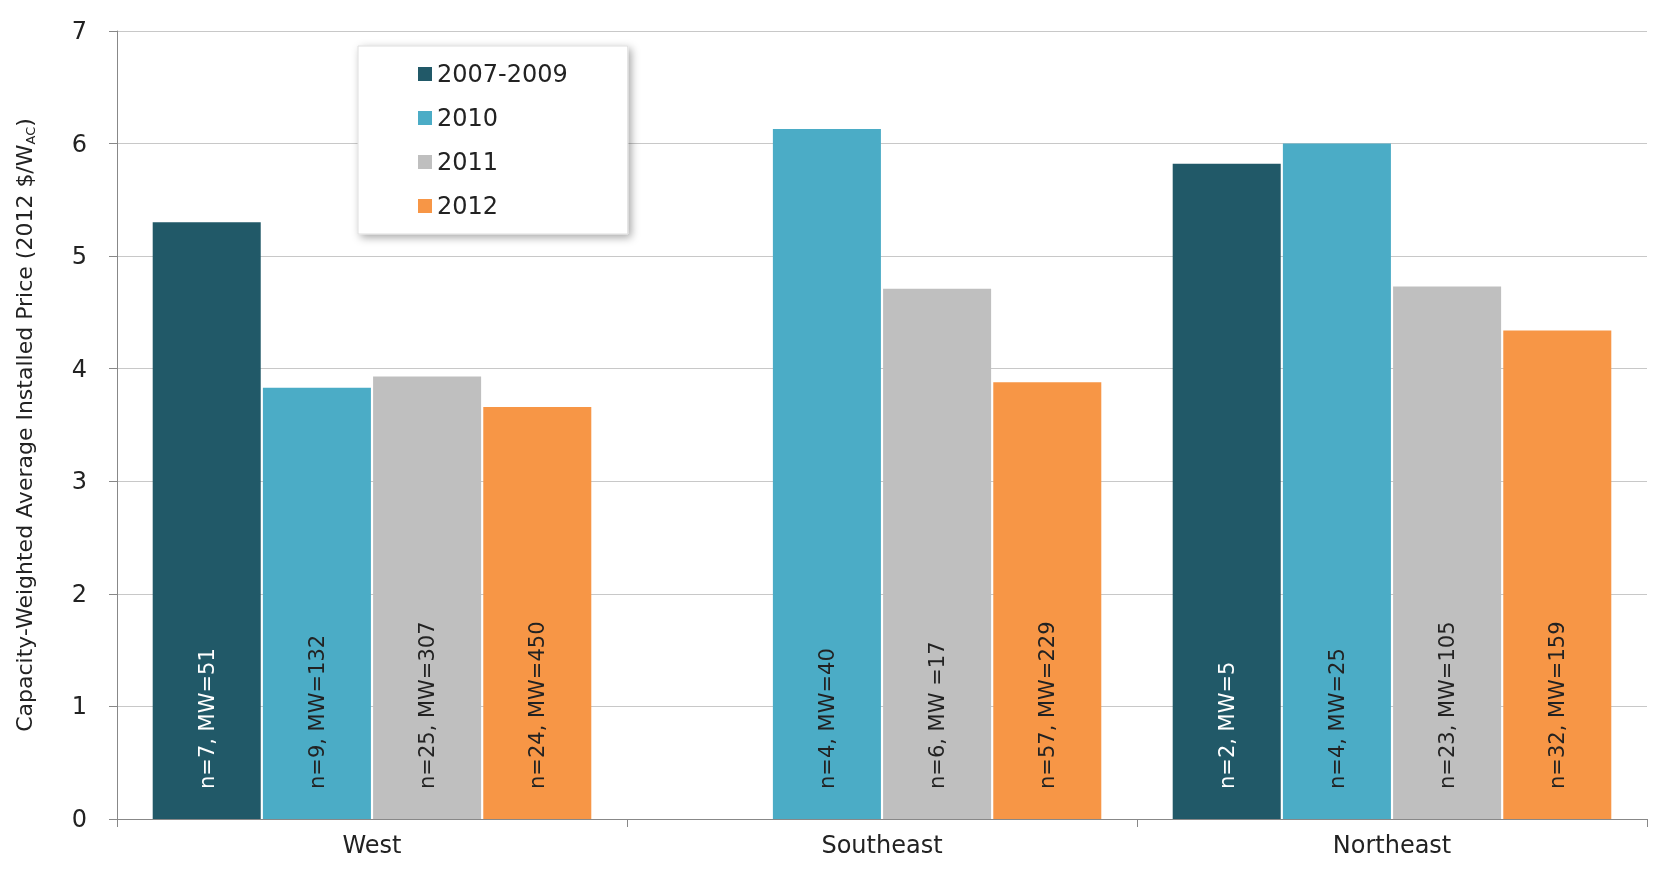 The image size is (1672, 878). What do you see at coordinates (79, 368) in the screenshot?
I see `y-tick-label: 4` at bounding box center [79, 368].